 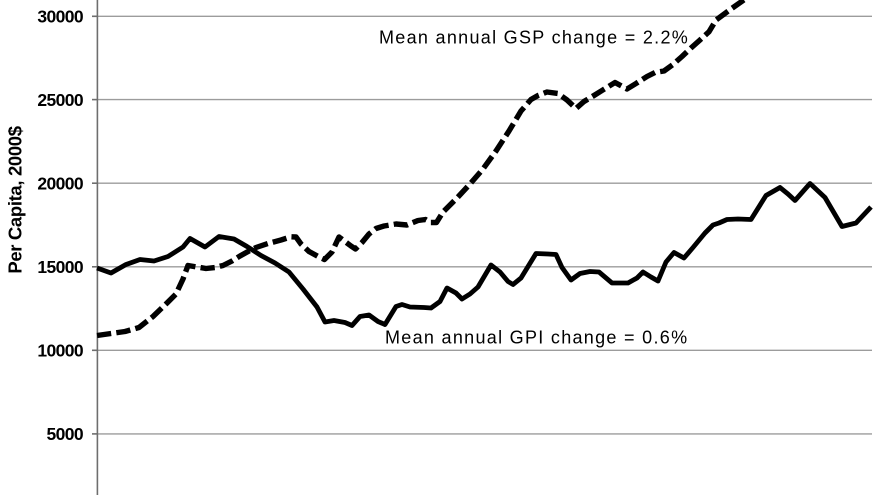 What do you see at coordinates (60, 351) in the screenshot?
I see `svg-text: 10000` at bounding box center [60, 351].